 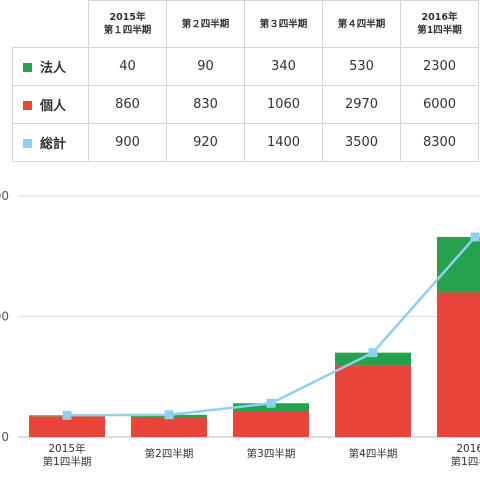 What do you see at coordinates (27, 105) in the screenshot?
I see `legend-swatch-red` at bounding box center [27, 105].